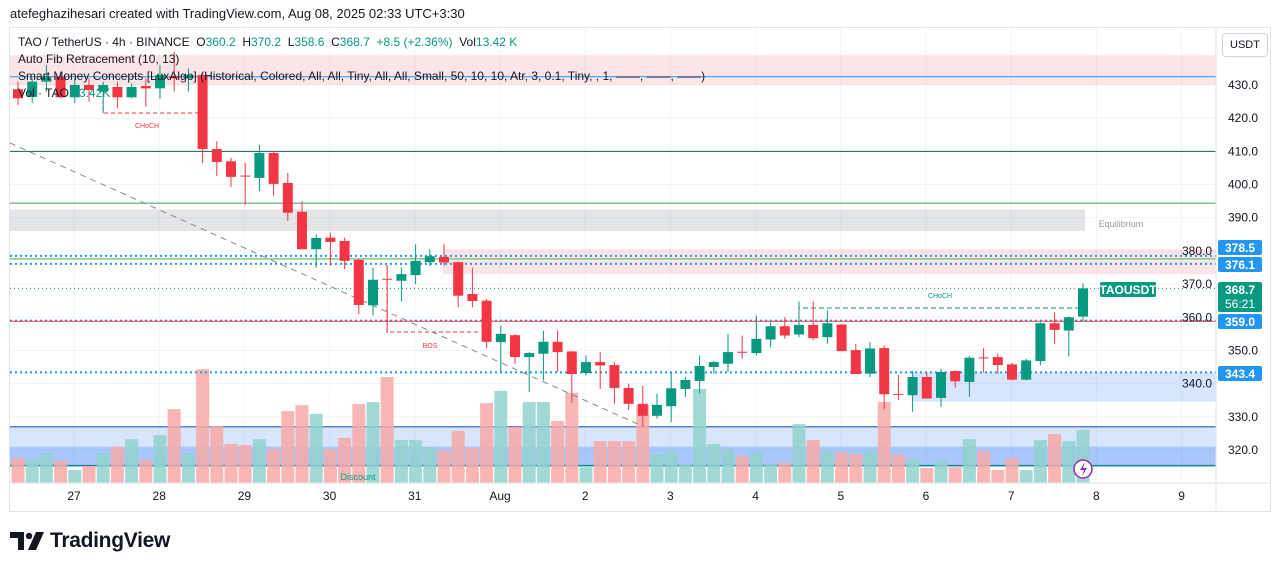 The height and width of the screenshot is (571, 1281). Describe the element at coordinates (330, 496) in the screenshot. I see `x-tick-label: 30` at that location.